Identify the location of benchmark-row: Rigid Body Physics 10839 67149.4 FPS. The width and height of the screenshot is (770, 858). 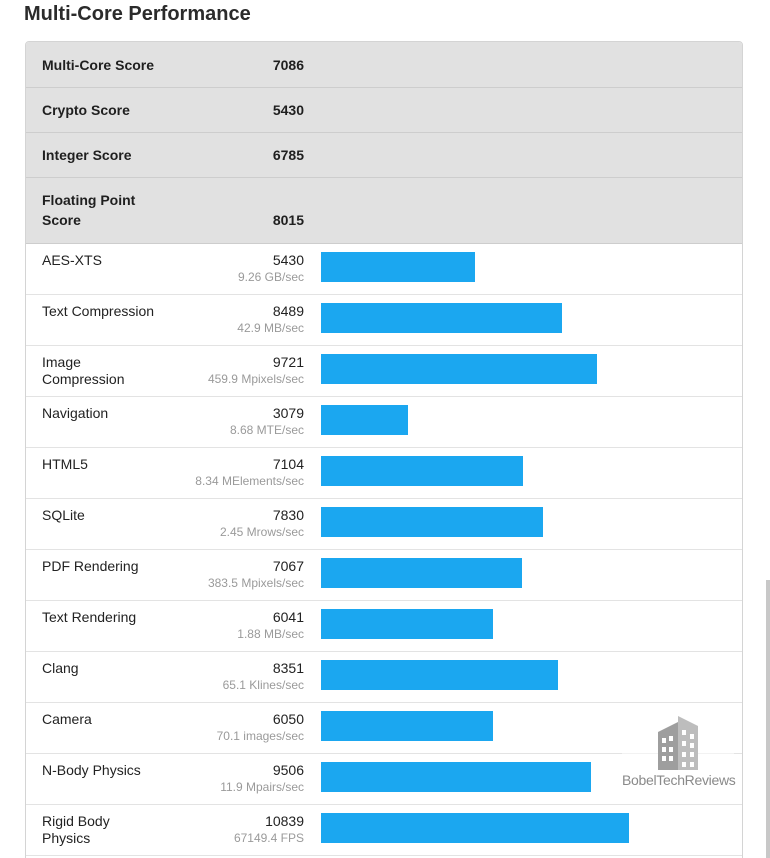
(384, 830).